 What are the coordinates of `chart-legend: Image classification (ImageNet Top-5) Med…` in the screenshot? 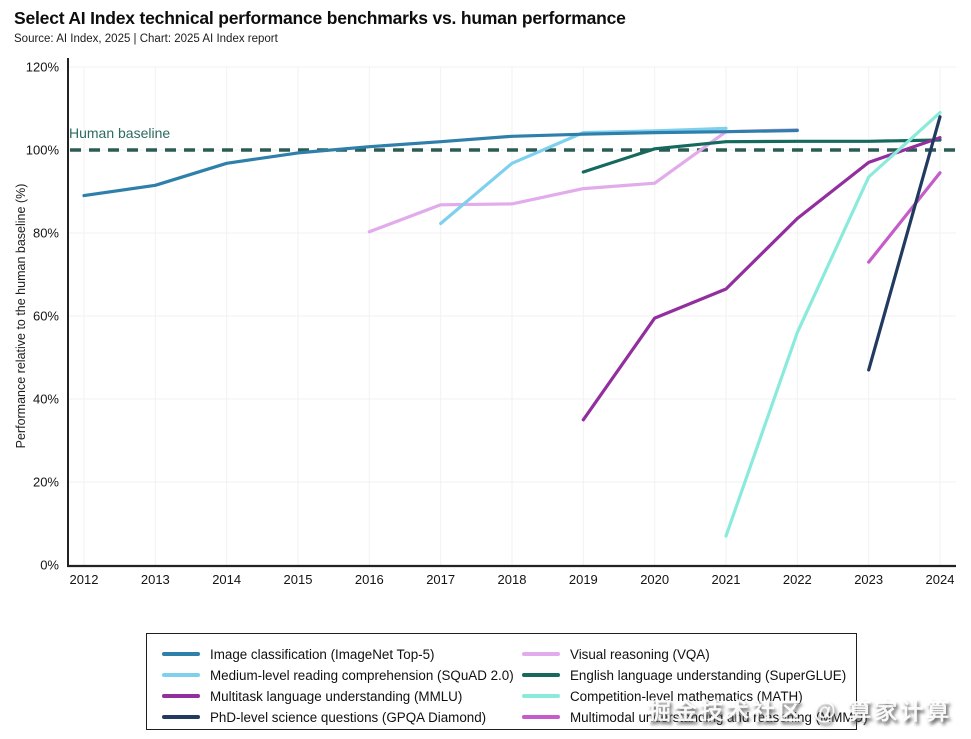 It's located at (507, 681).